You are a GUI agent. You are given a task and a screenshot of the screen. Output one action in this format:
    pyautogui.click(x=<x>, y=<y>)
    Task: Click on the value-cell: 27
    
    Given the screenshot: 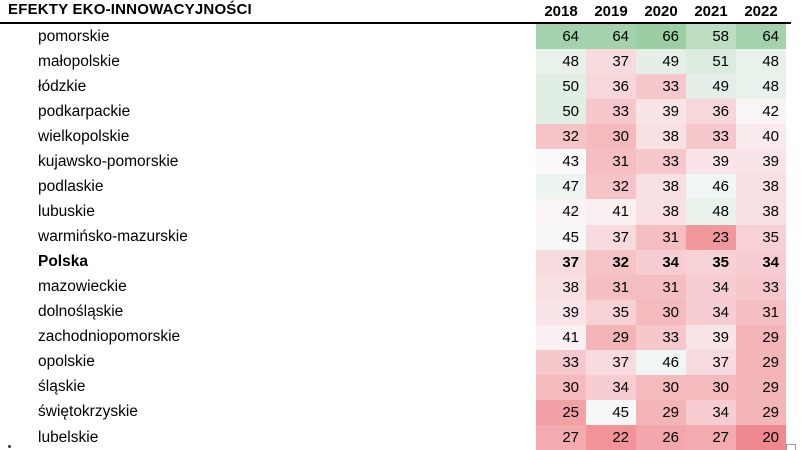 What is the action you would take?
    pyautogui.click(x=561, y=437)
    